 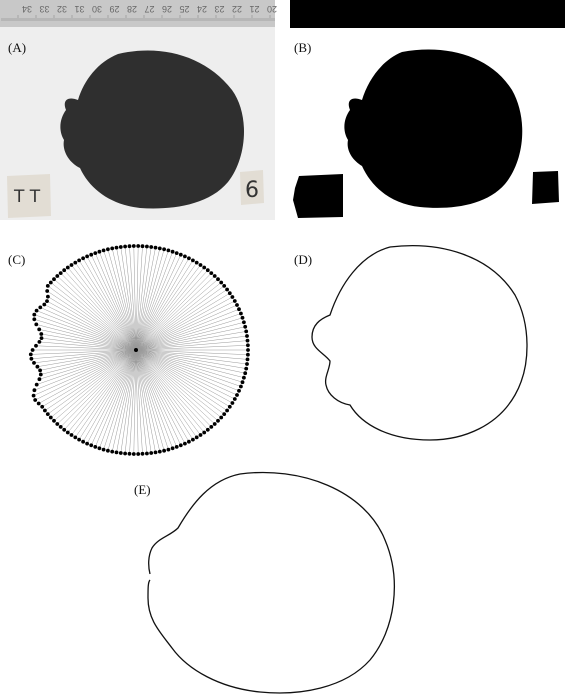 What do you see at coordinates (114, 9) in the screenshot?
I see `ruler-number: 29` at bounding box center [114, 9].